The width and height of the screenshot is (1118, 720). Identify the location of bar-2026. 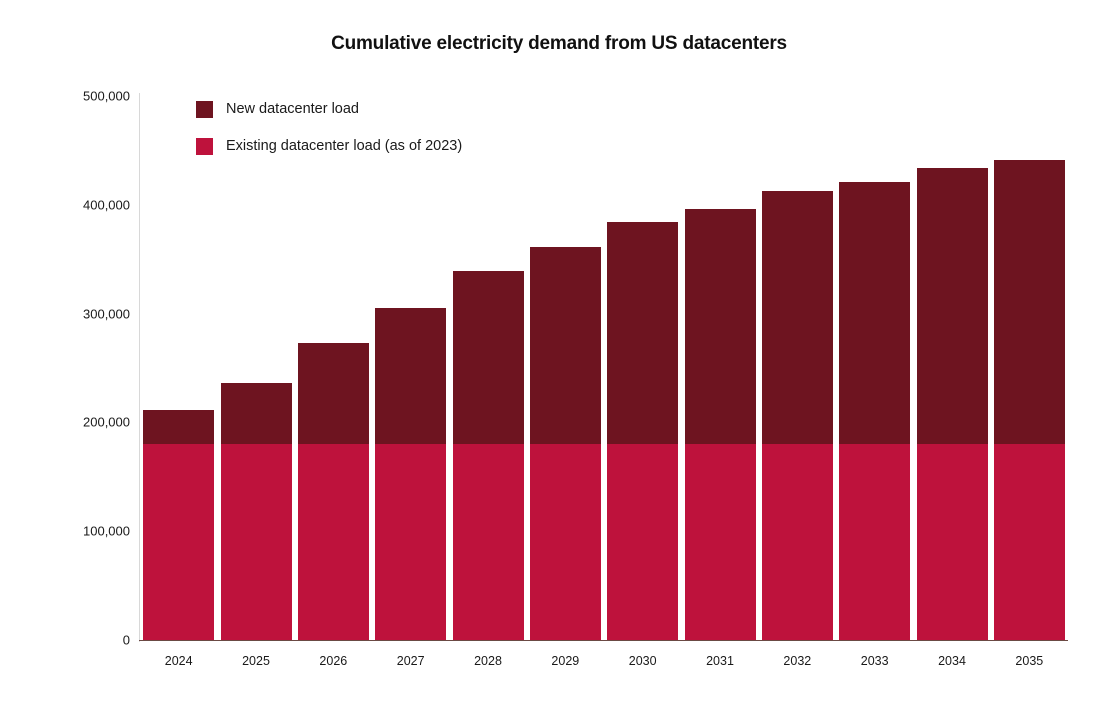
(333, 491).